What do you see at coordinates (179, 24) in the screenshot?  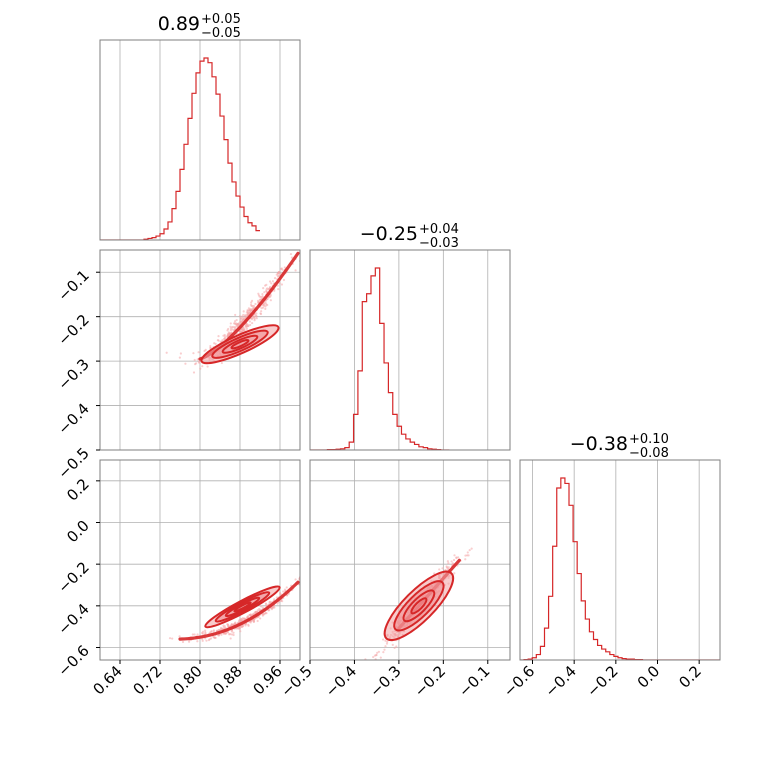 I see `title-param-0: 0.89` at bounding box center [179, 24].